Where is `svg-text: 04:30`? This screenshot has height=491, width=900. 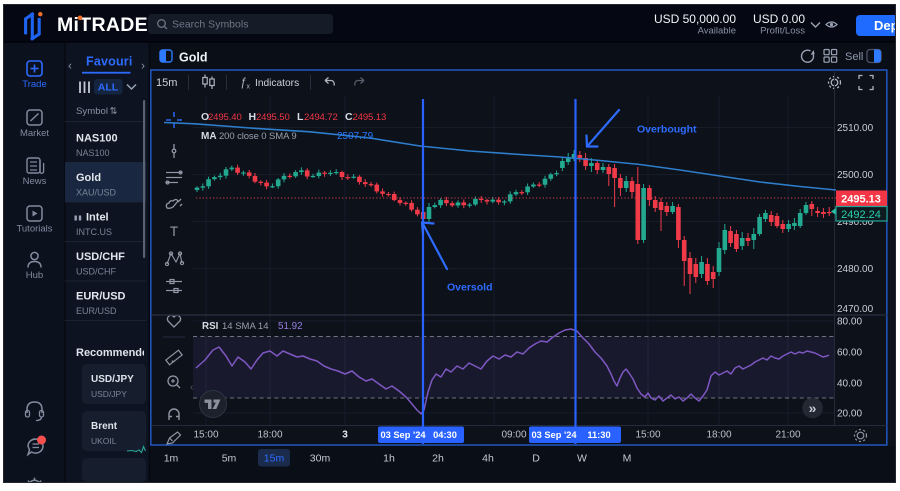
svg-text: 04:30 is located at coordinates (445, 435).